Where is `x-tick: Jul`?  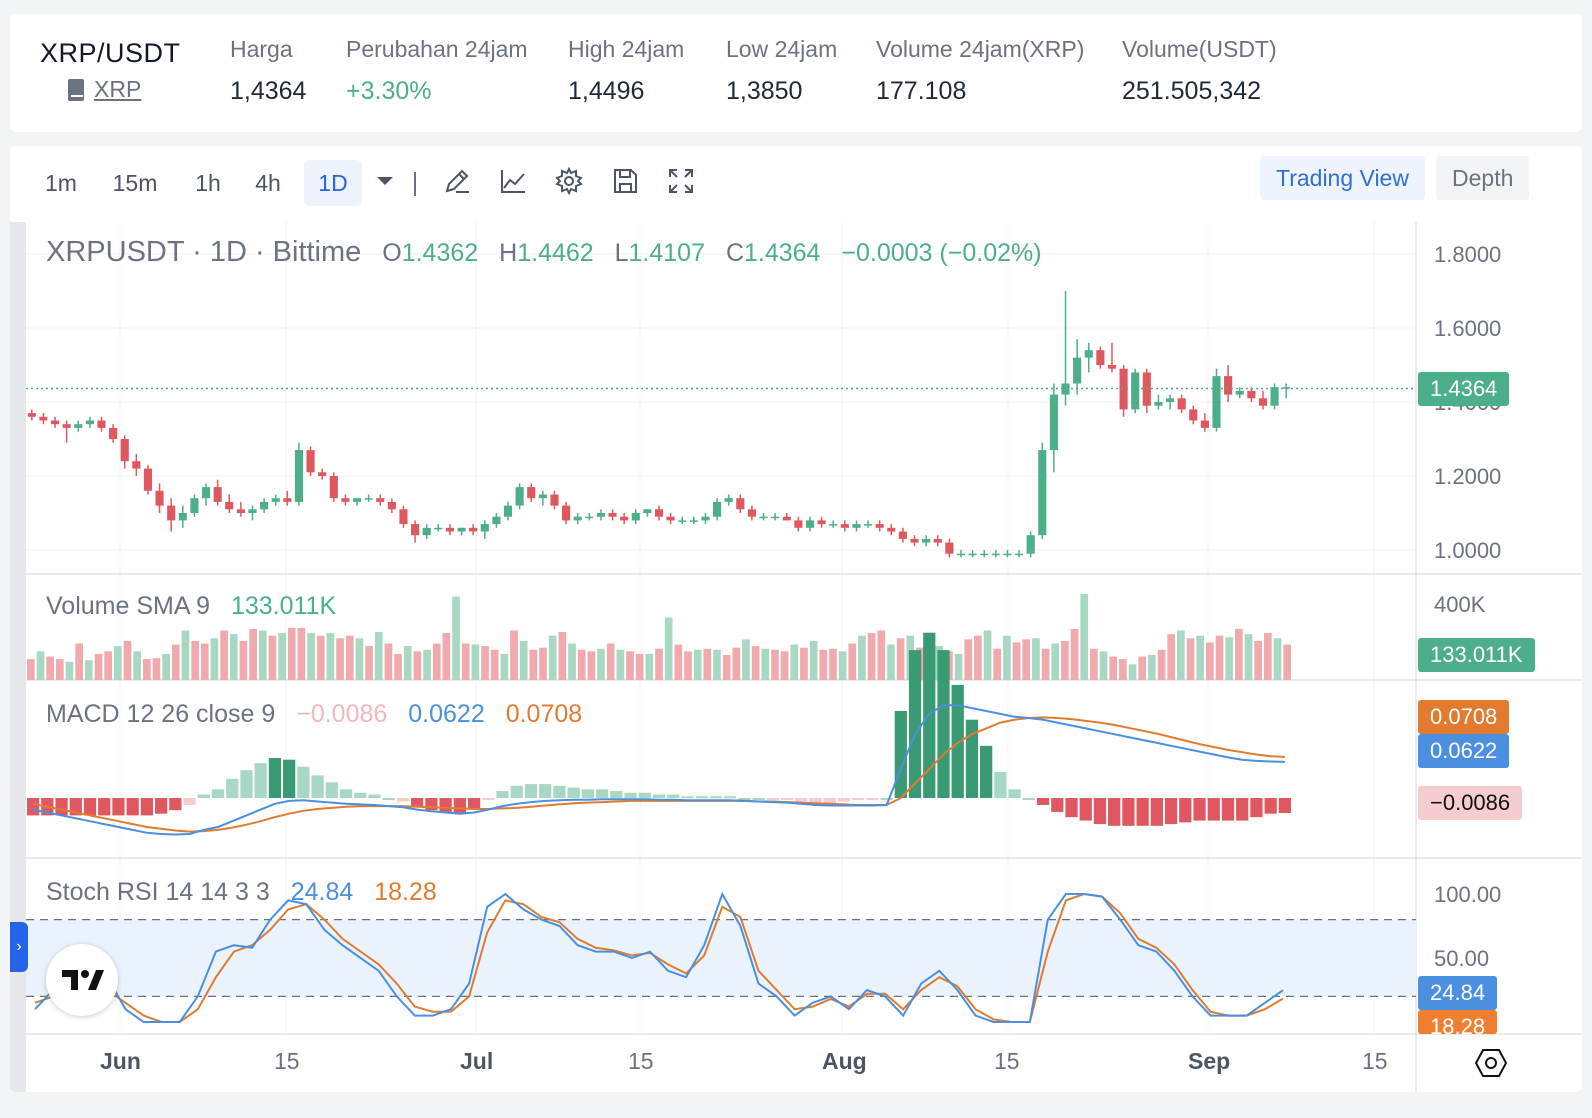
x-tick: Jul is located at coordinates (477, 1061).